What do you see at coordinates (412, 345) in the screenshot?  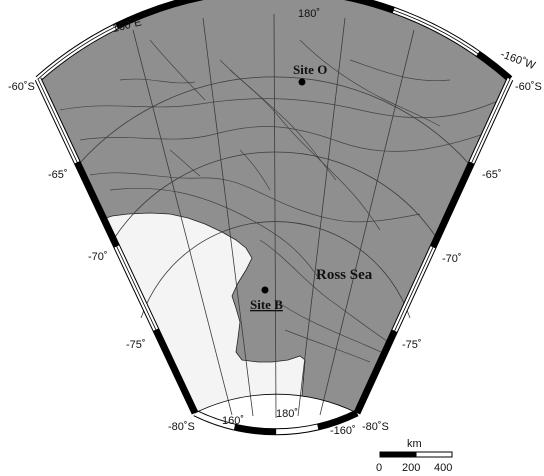 I see `lat-label-right-75: -75˚` at bounding box center [412, 345].